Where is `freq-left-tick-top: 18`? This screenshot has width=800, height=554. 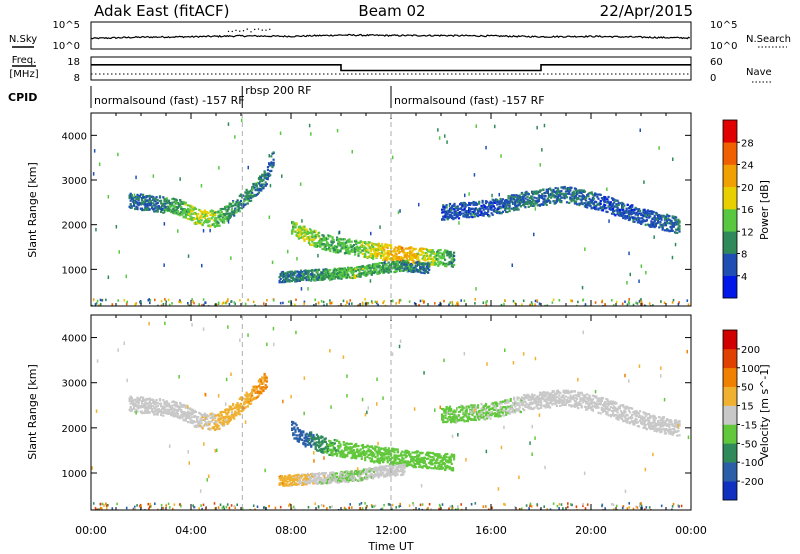
freq-left-tick-top: 18 is located at coordinates (73, 62).